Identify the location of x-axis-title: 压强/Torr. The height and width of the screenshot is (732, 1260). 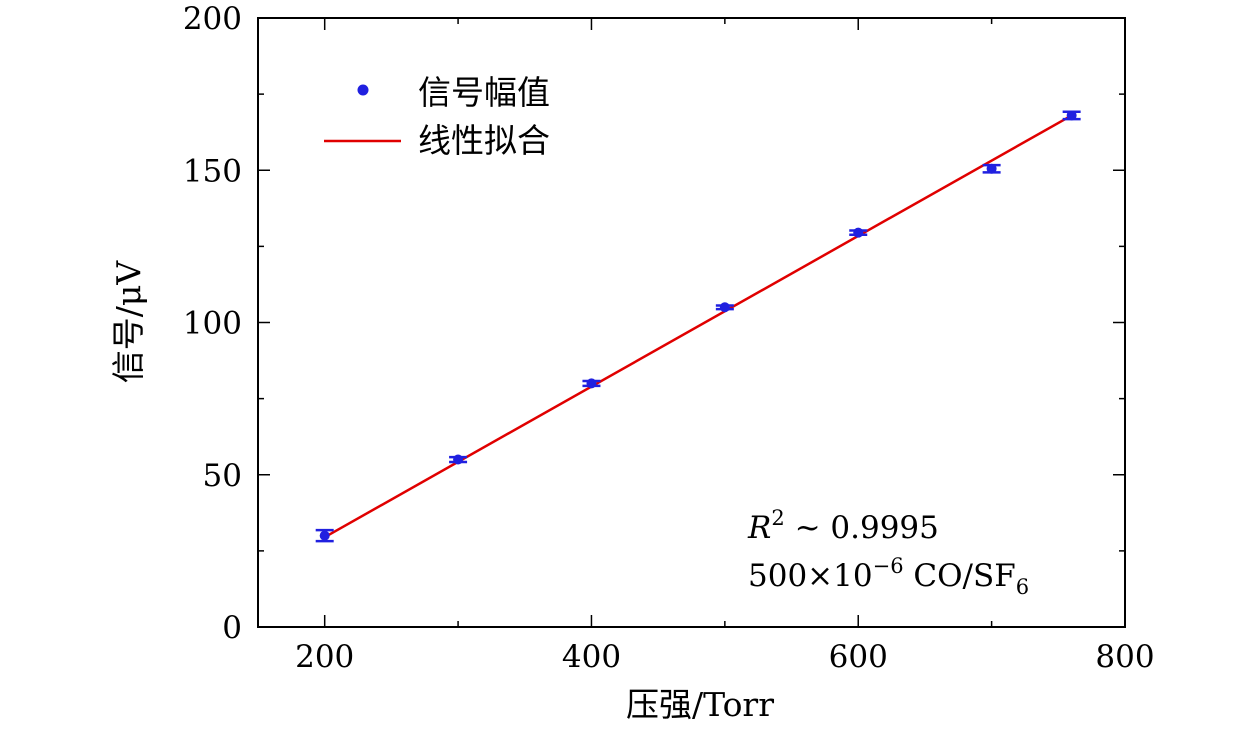
(700, 704).